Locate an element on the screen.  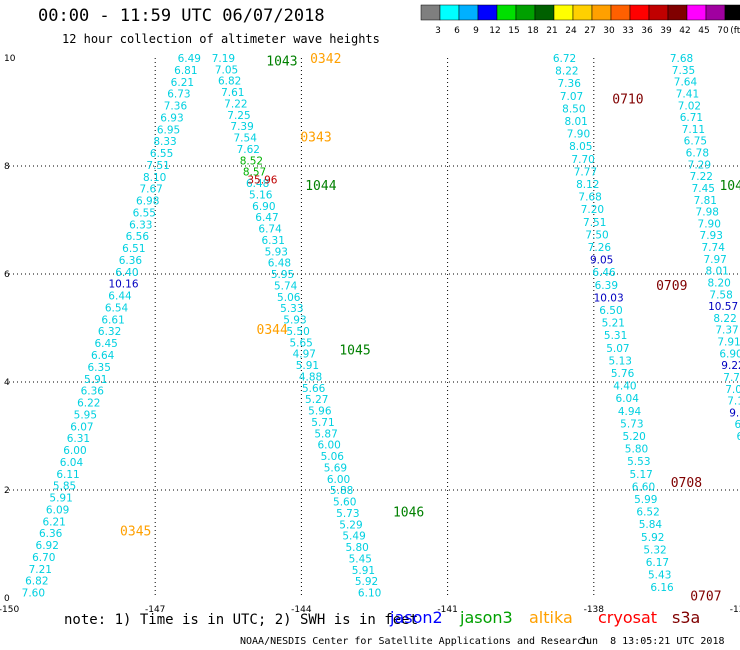
wave-height-value: 7.21 is located at coordinates (40, 570).